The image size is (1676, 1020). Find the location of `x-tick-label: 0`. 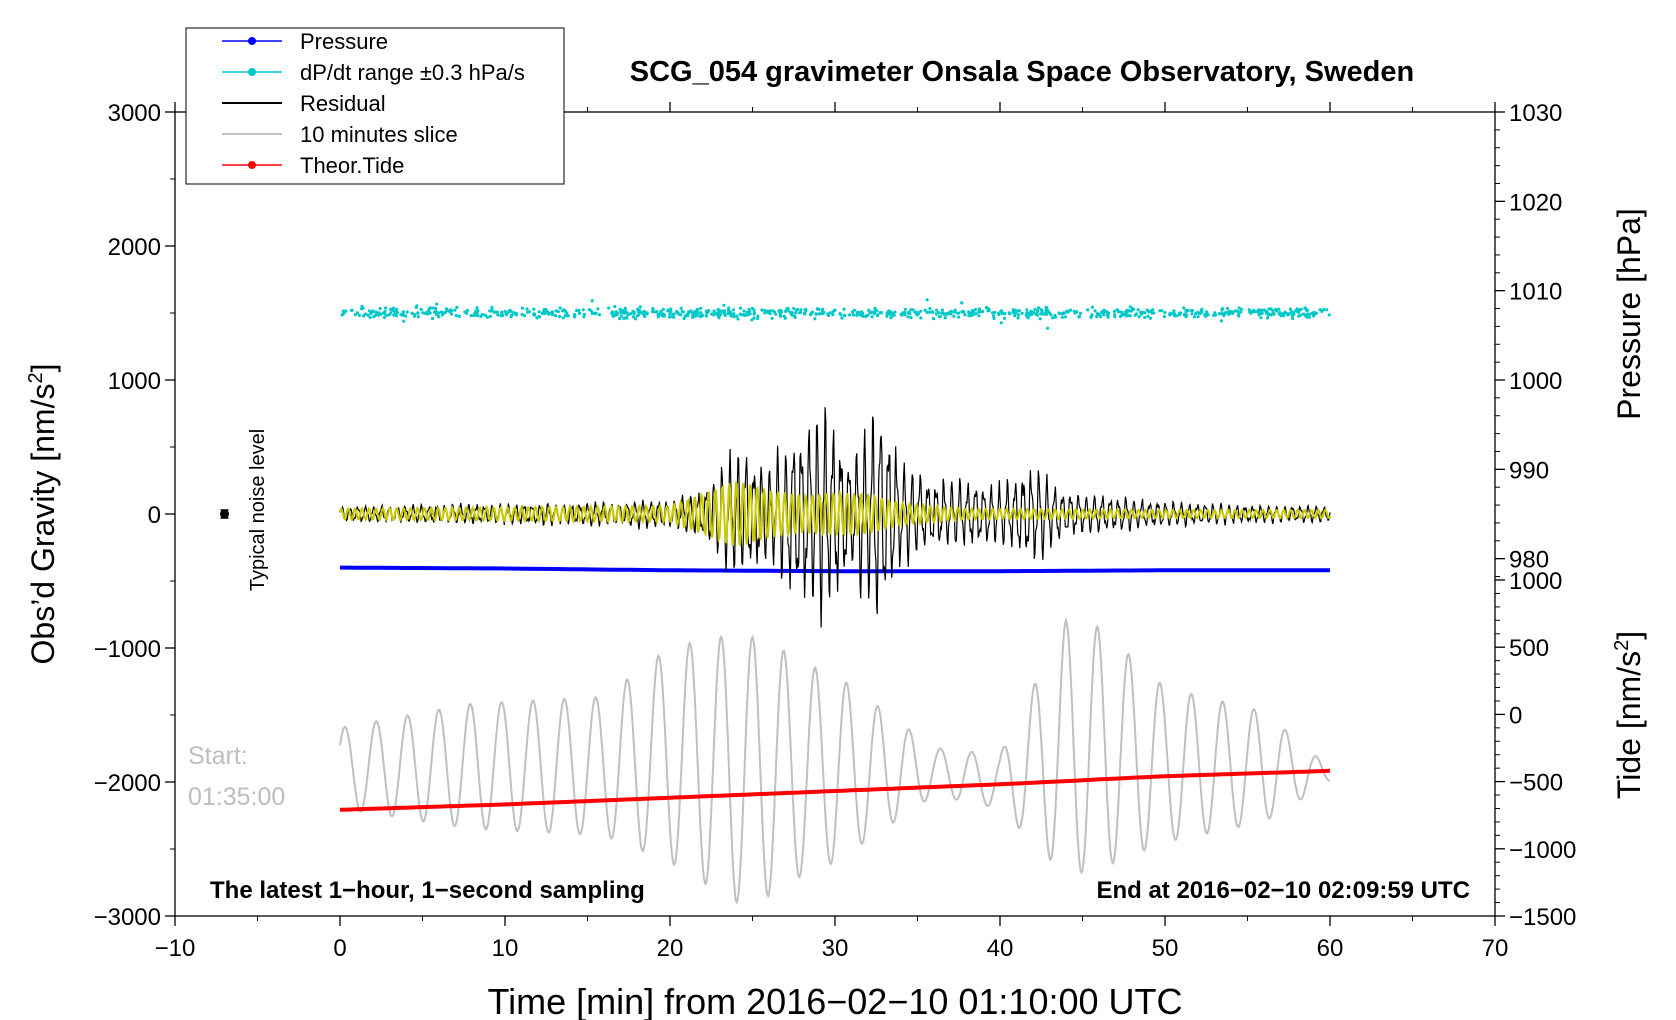

x-tick-label: 0 is located at coordinates (339, 948).